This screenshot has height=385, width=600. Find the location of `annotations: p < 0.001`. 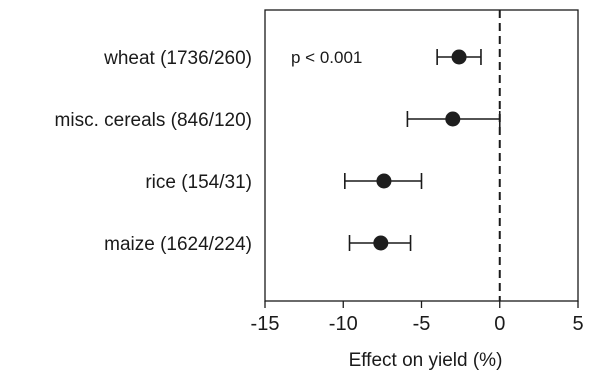

annotations: p < 0.001 is located at coordinates (326, 57).